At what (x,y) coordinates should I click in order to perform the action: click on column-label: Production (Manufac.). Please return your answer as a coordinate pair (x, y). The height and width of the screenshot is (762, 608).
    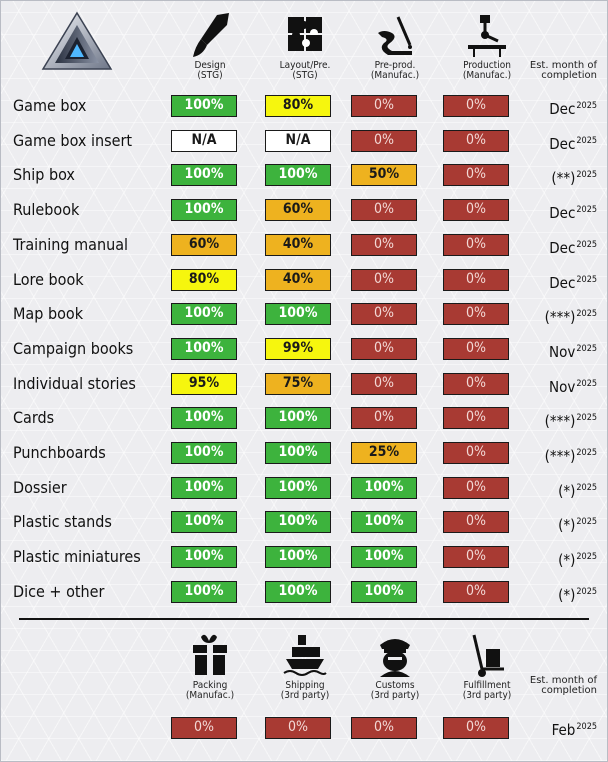
    Looking at the image, I should click on (487, 70).